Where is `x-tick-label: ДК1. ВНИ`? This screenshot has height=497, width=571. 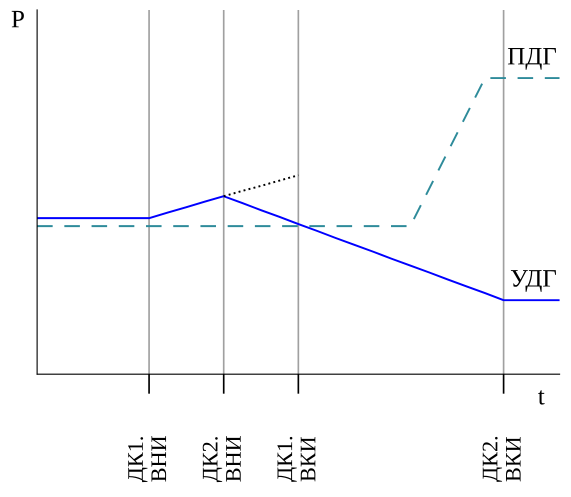 x-tick-label: ДК1. ВНИ is located at coordinates (147, 459).